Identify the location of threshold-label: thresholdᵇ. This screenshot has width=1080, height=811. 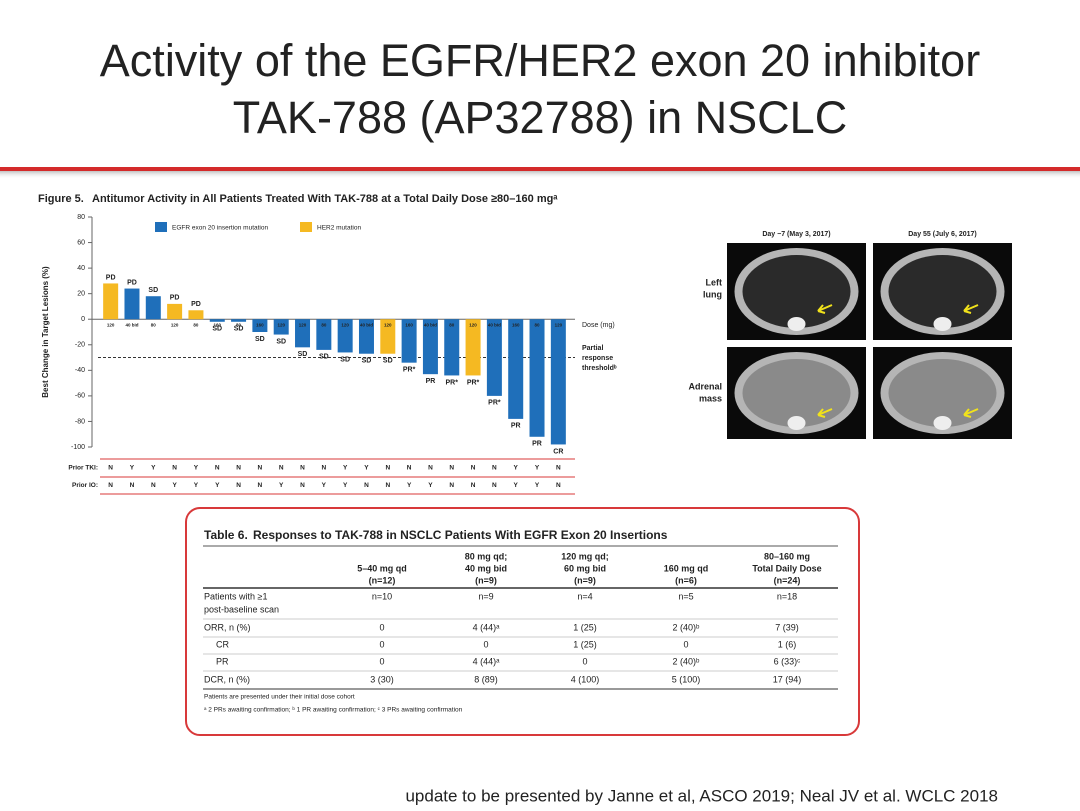
(599, 368).